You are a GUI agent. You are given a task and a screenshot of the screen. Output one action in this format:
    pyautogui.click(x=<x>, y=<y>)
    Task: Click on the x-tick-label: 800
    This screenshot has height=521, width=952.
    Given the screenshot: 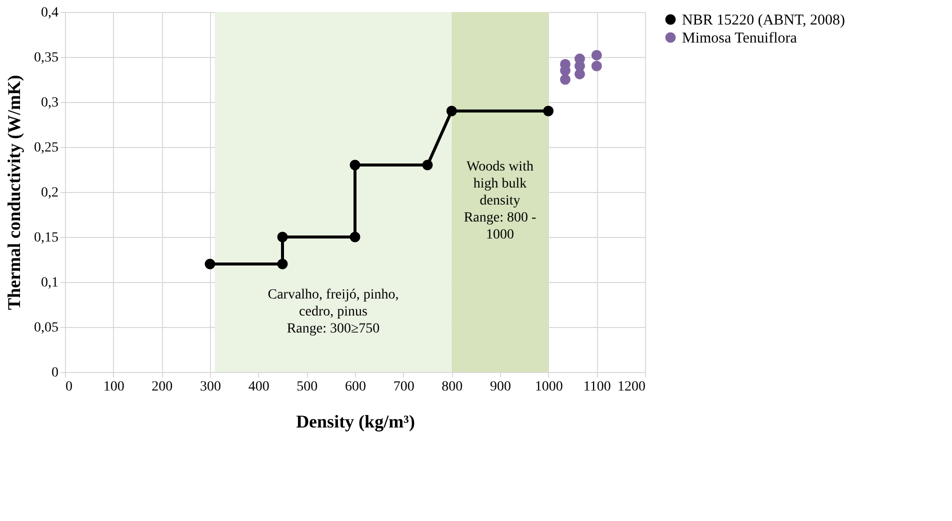 What is the action you would take?
    pyautogui.click(x=452, y=387)
    